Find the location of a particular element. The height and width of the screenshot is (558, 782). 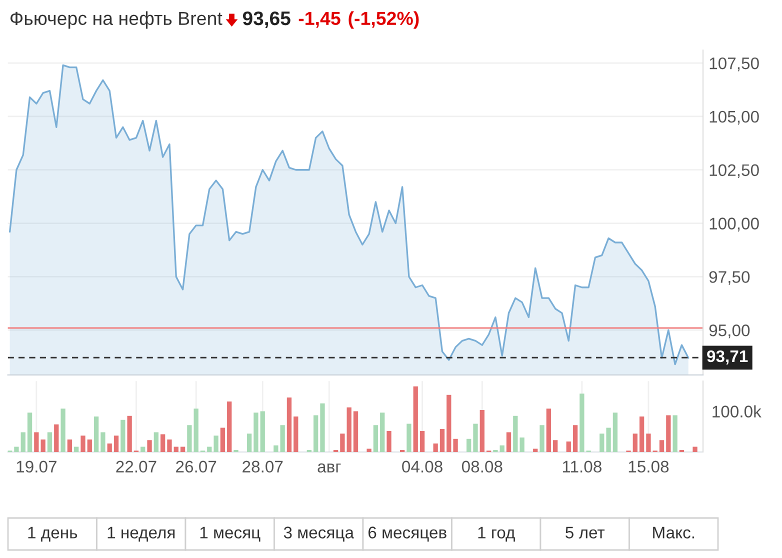

y-tick-label: 95,00 is located at coordinates (729, 331).